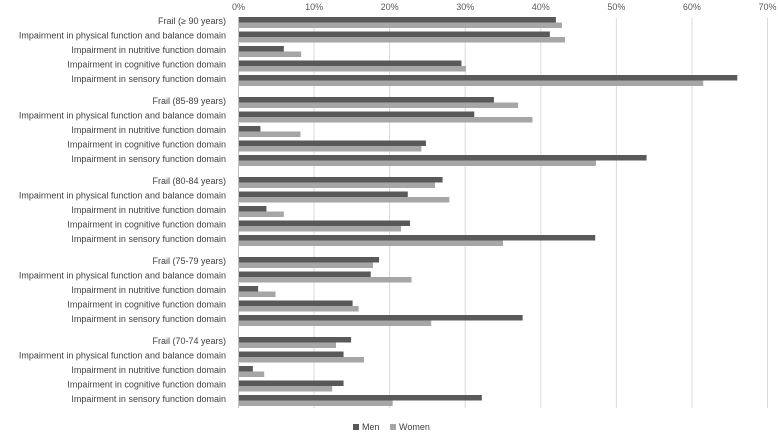  I want to click on category-label: Frail (70-74 years), so click(189, 341).